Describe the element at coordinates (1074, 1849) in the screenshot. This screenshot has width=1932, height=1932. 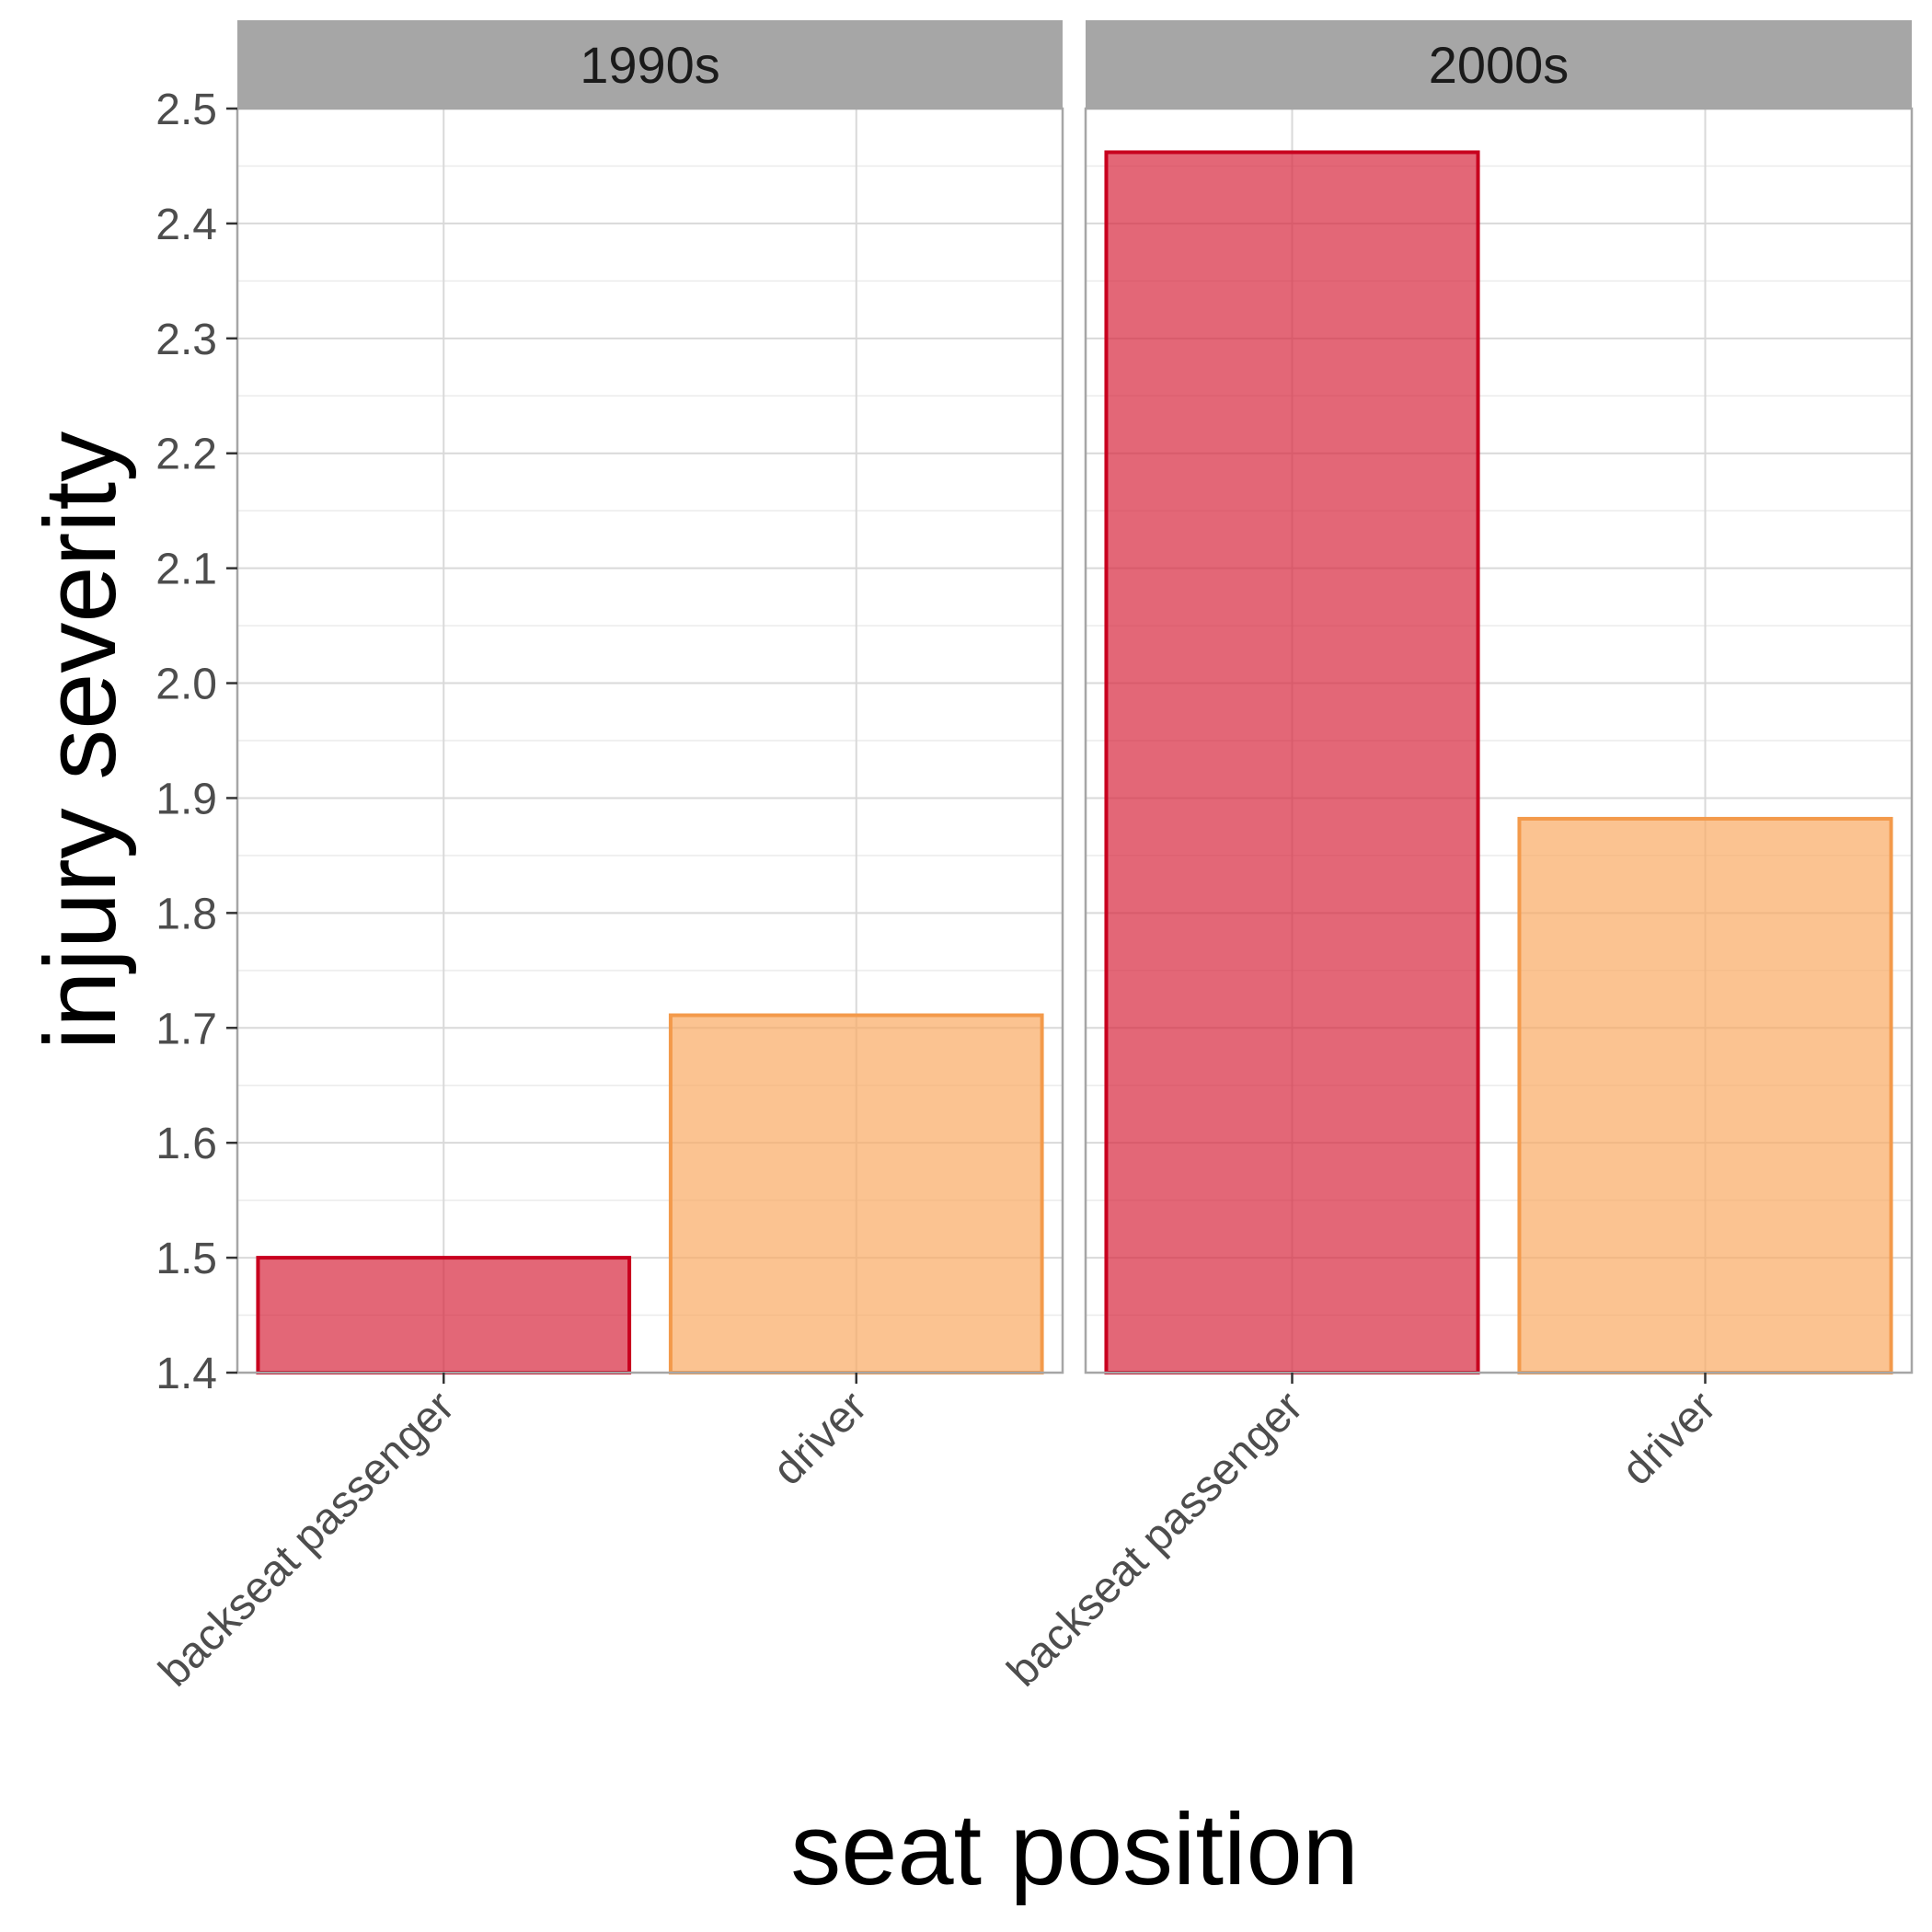
I see `x-axis-title: seat position` at that location.